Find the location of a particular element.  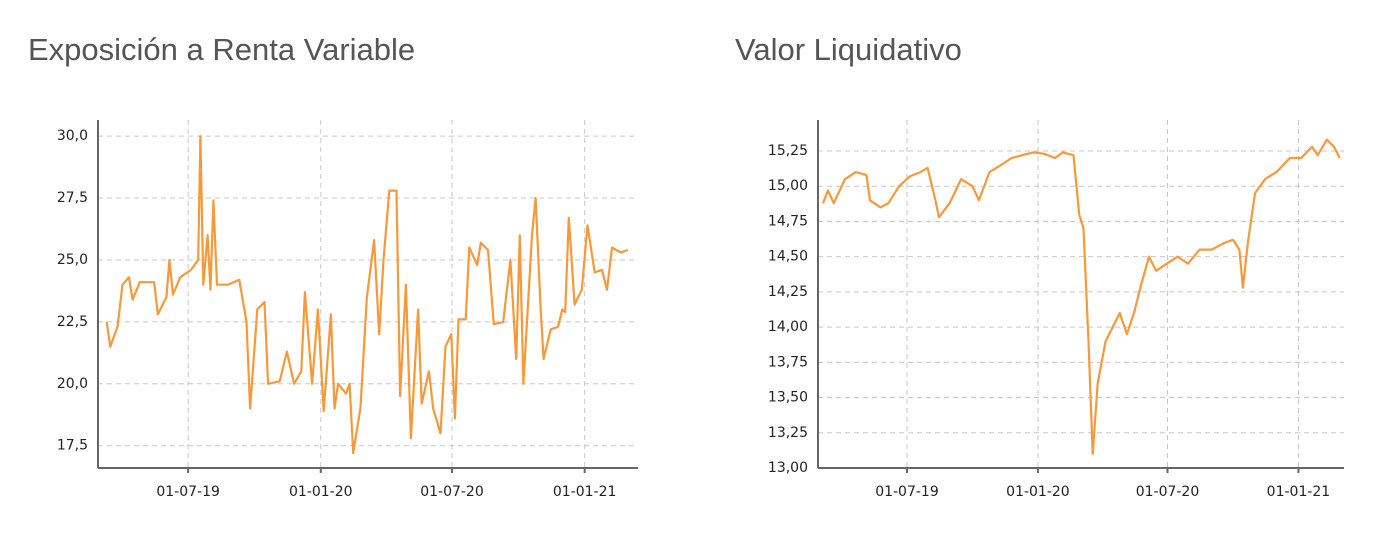

y-tick-label: 13,25 is located at coordinates (788, 433).